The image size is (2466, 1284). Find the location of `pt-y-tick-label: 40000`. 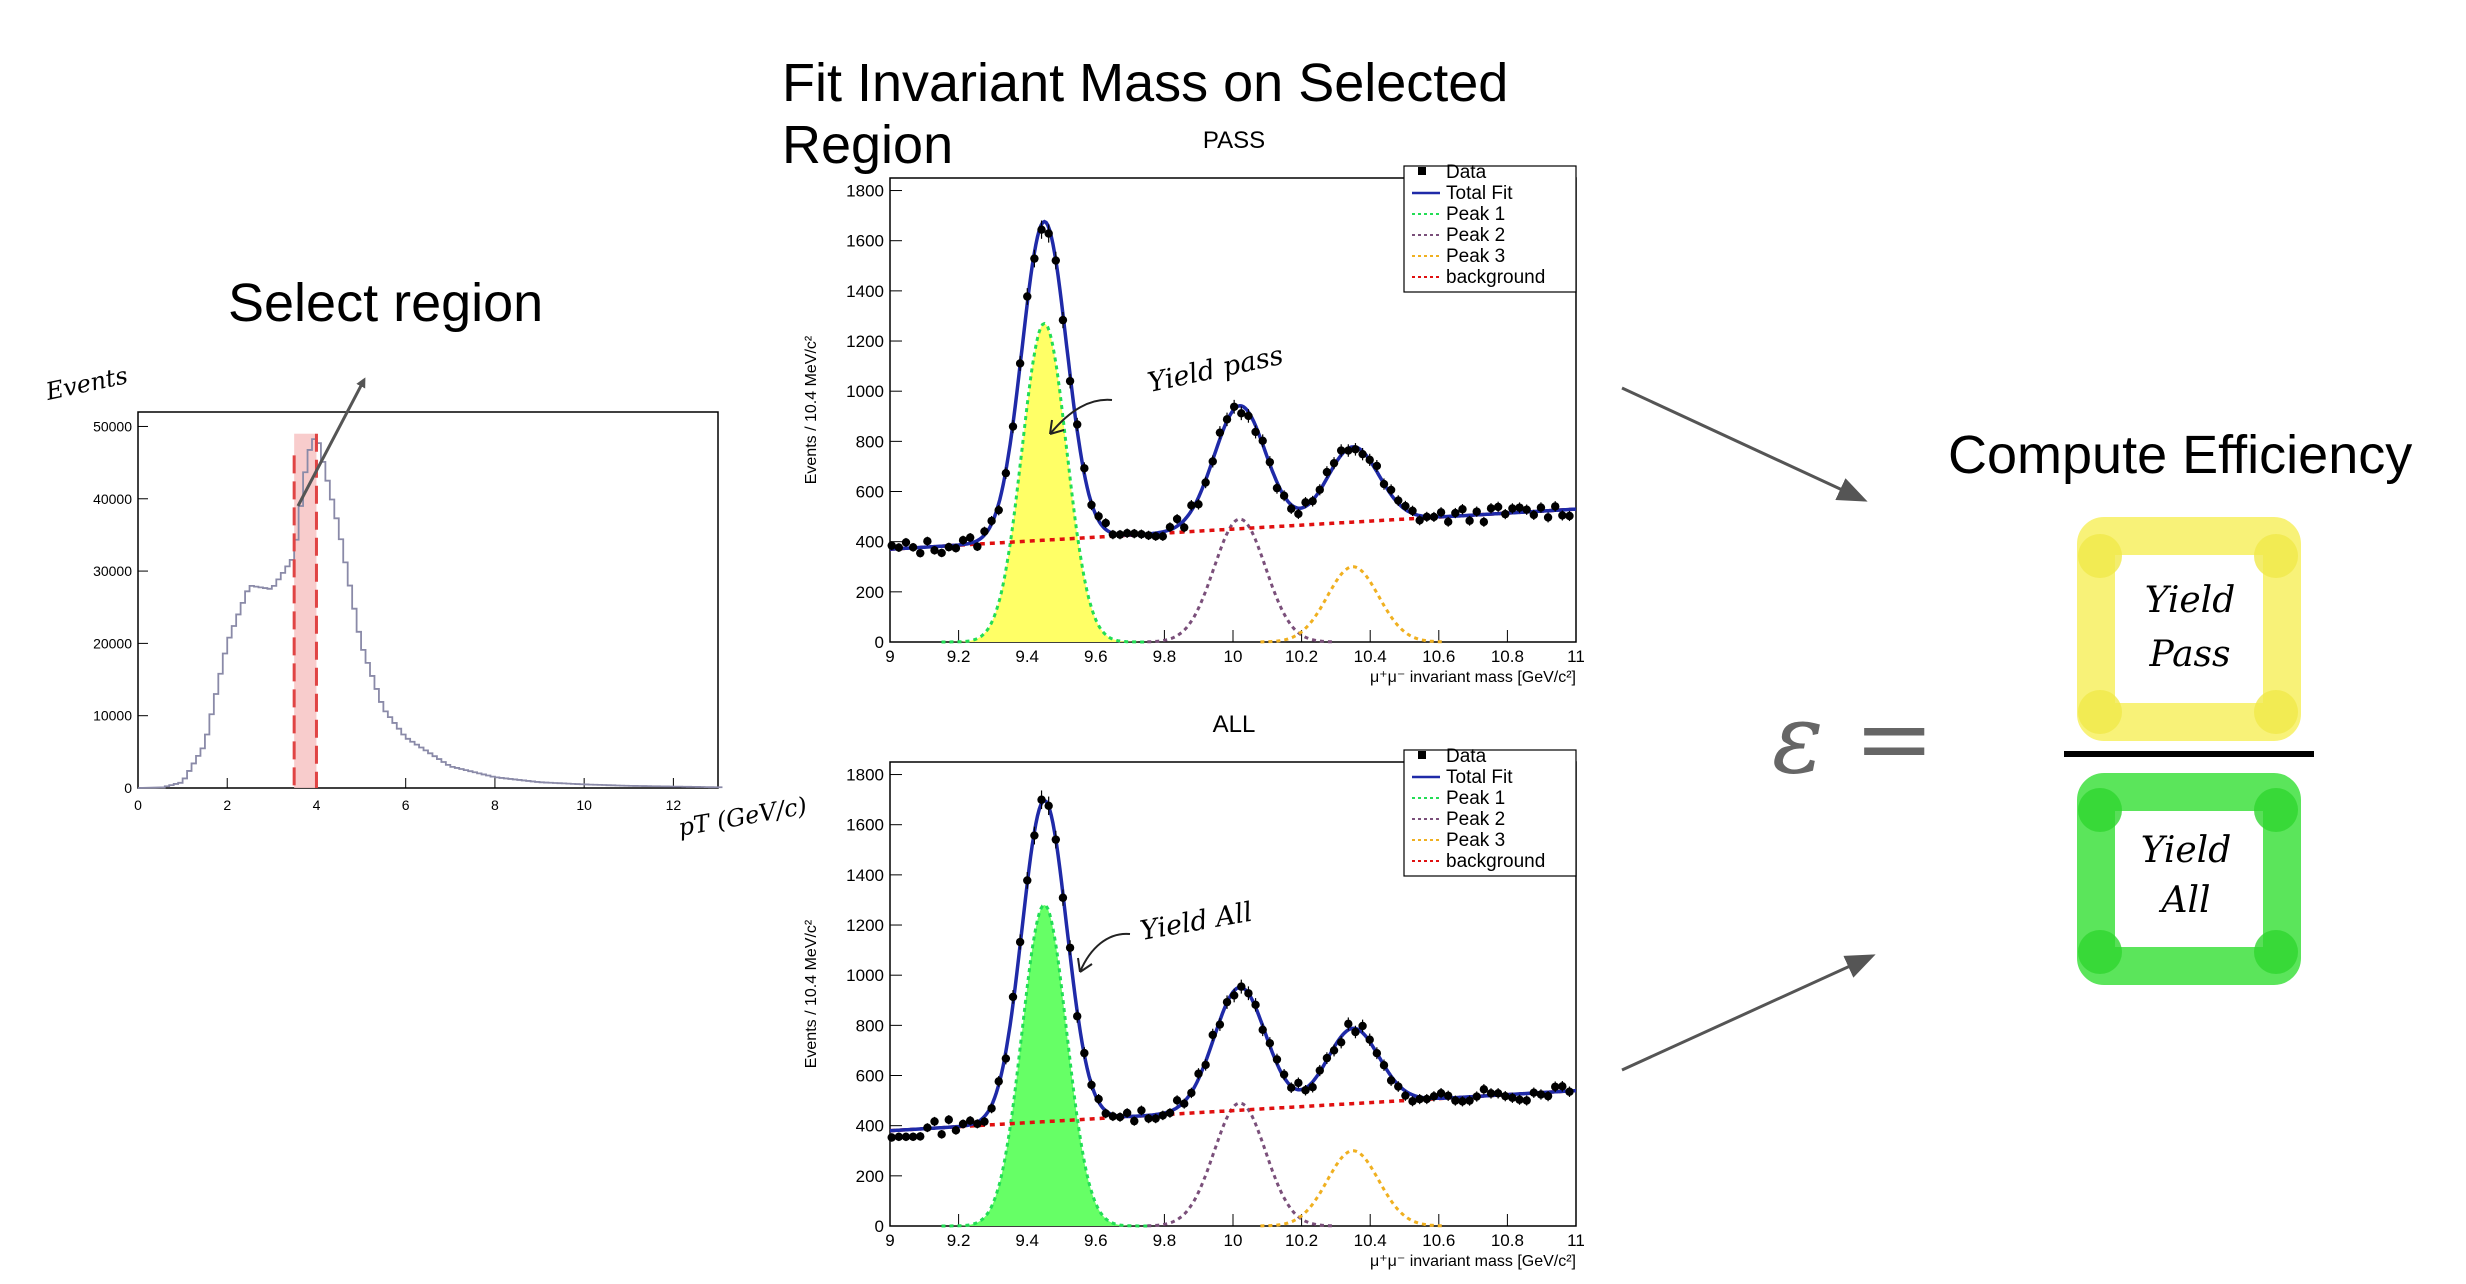

pt-y-tick-label: 40000 is located at coordinates (112, 499).